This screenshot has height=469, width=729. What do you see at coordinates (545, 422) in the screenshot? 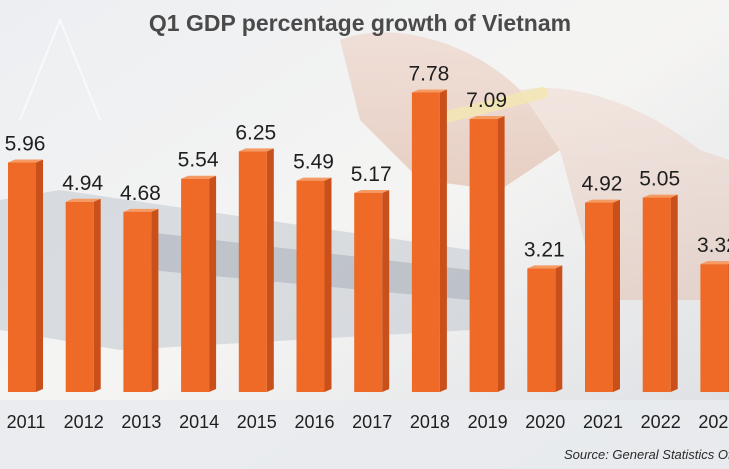
I see `x-tick-label: 2020` at bounding box center [545, 422].